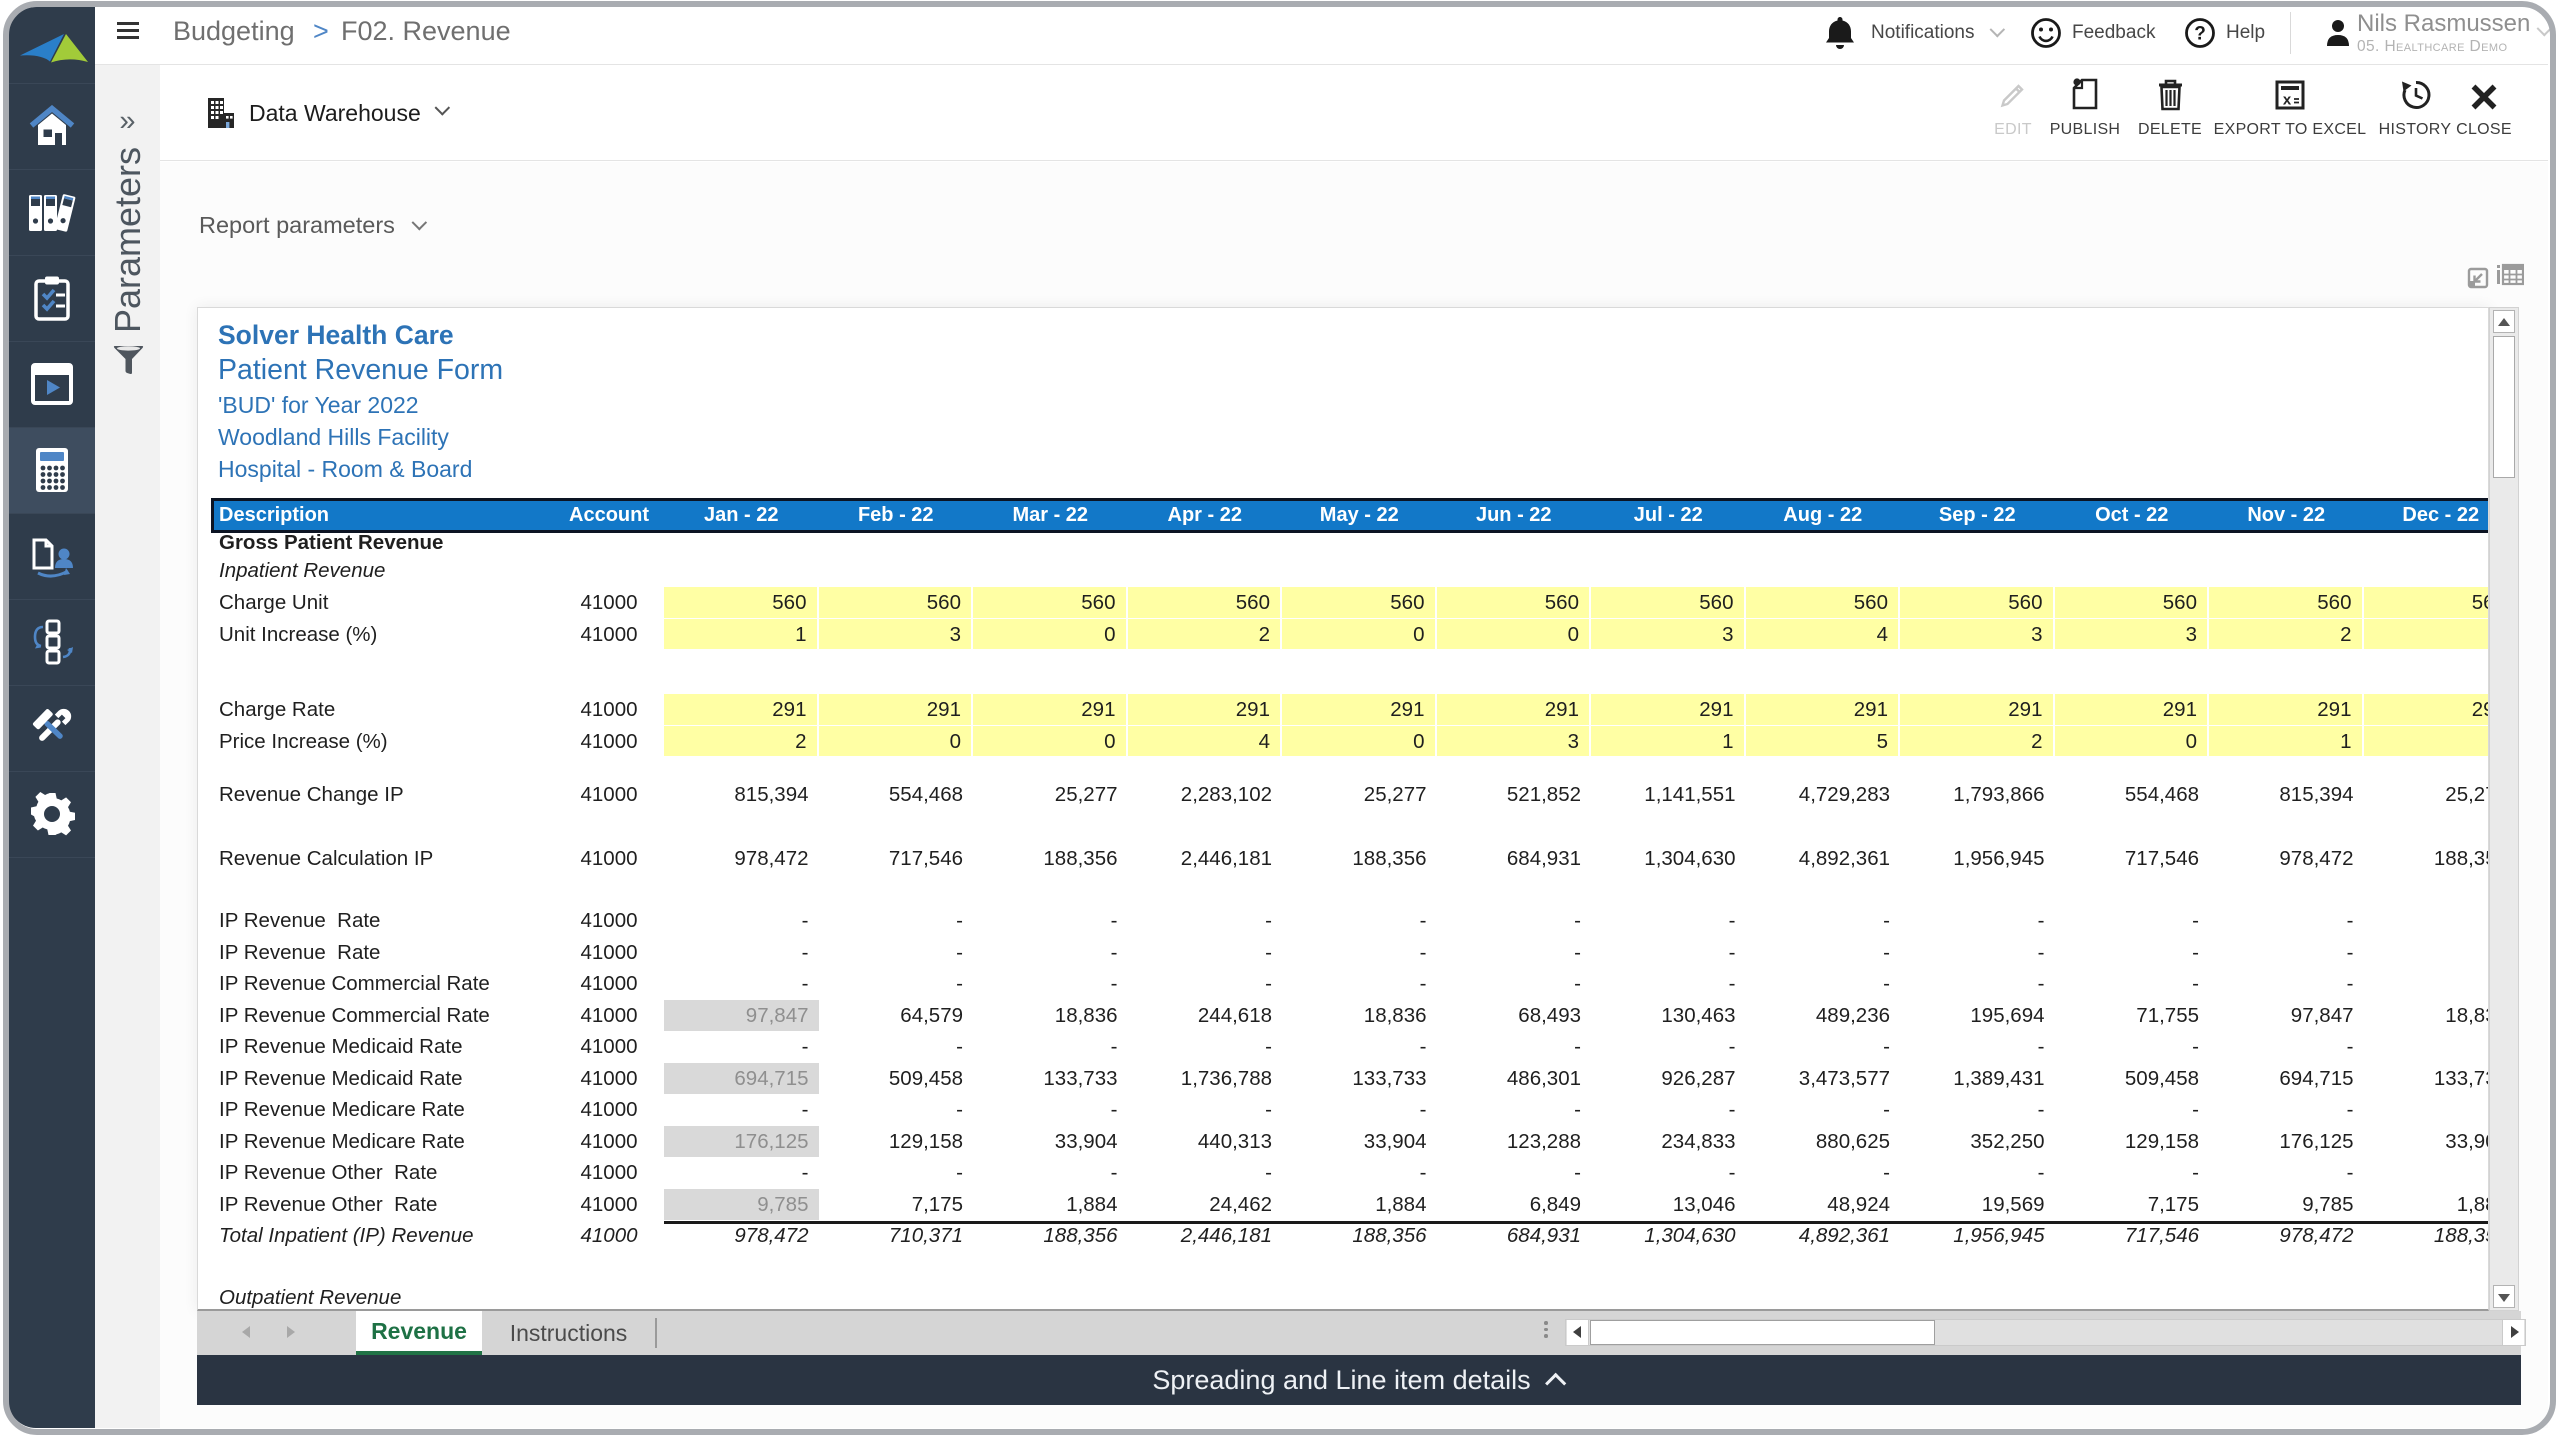  What do you see at coordinates (2287, 100) in the screenshot?
I see `svg-text: x` at bounding box center [2287, 100].